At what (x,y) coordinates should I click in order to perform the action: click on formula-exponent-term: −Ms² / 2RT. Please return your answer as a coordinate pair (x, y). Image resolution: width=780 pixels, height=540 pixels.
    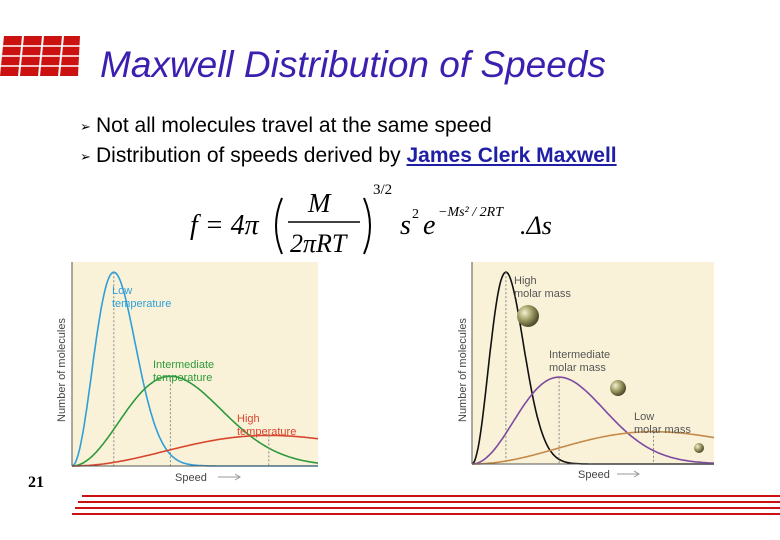
    Looking at the image, I should click on (471, 212).